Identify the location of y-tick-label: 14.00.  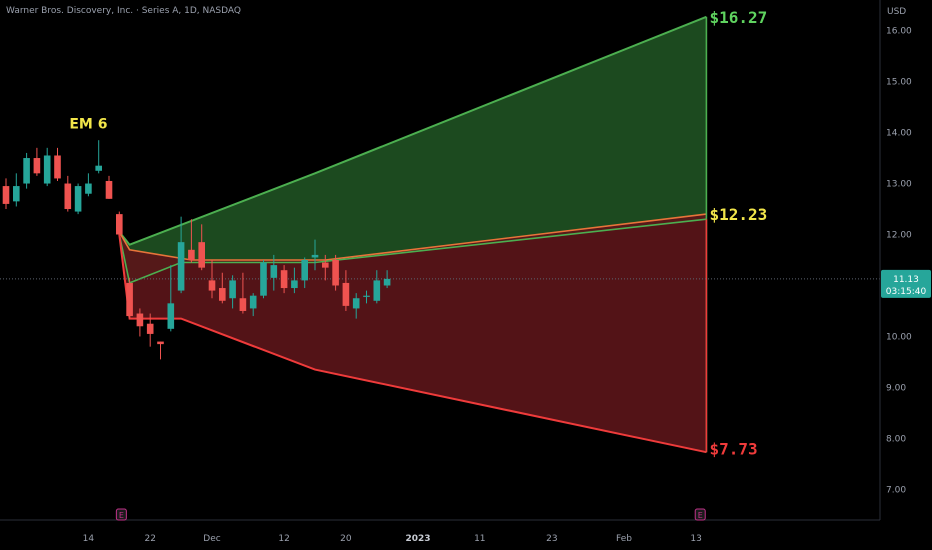
(899, 134).